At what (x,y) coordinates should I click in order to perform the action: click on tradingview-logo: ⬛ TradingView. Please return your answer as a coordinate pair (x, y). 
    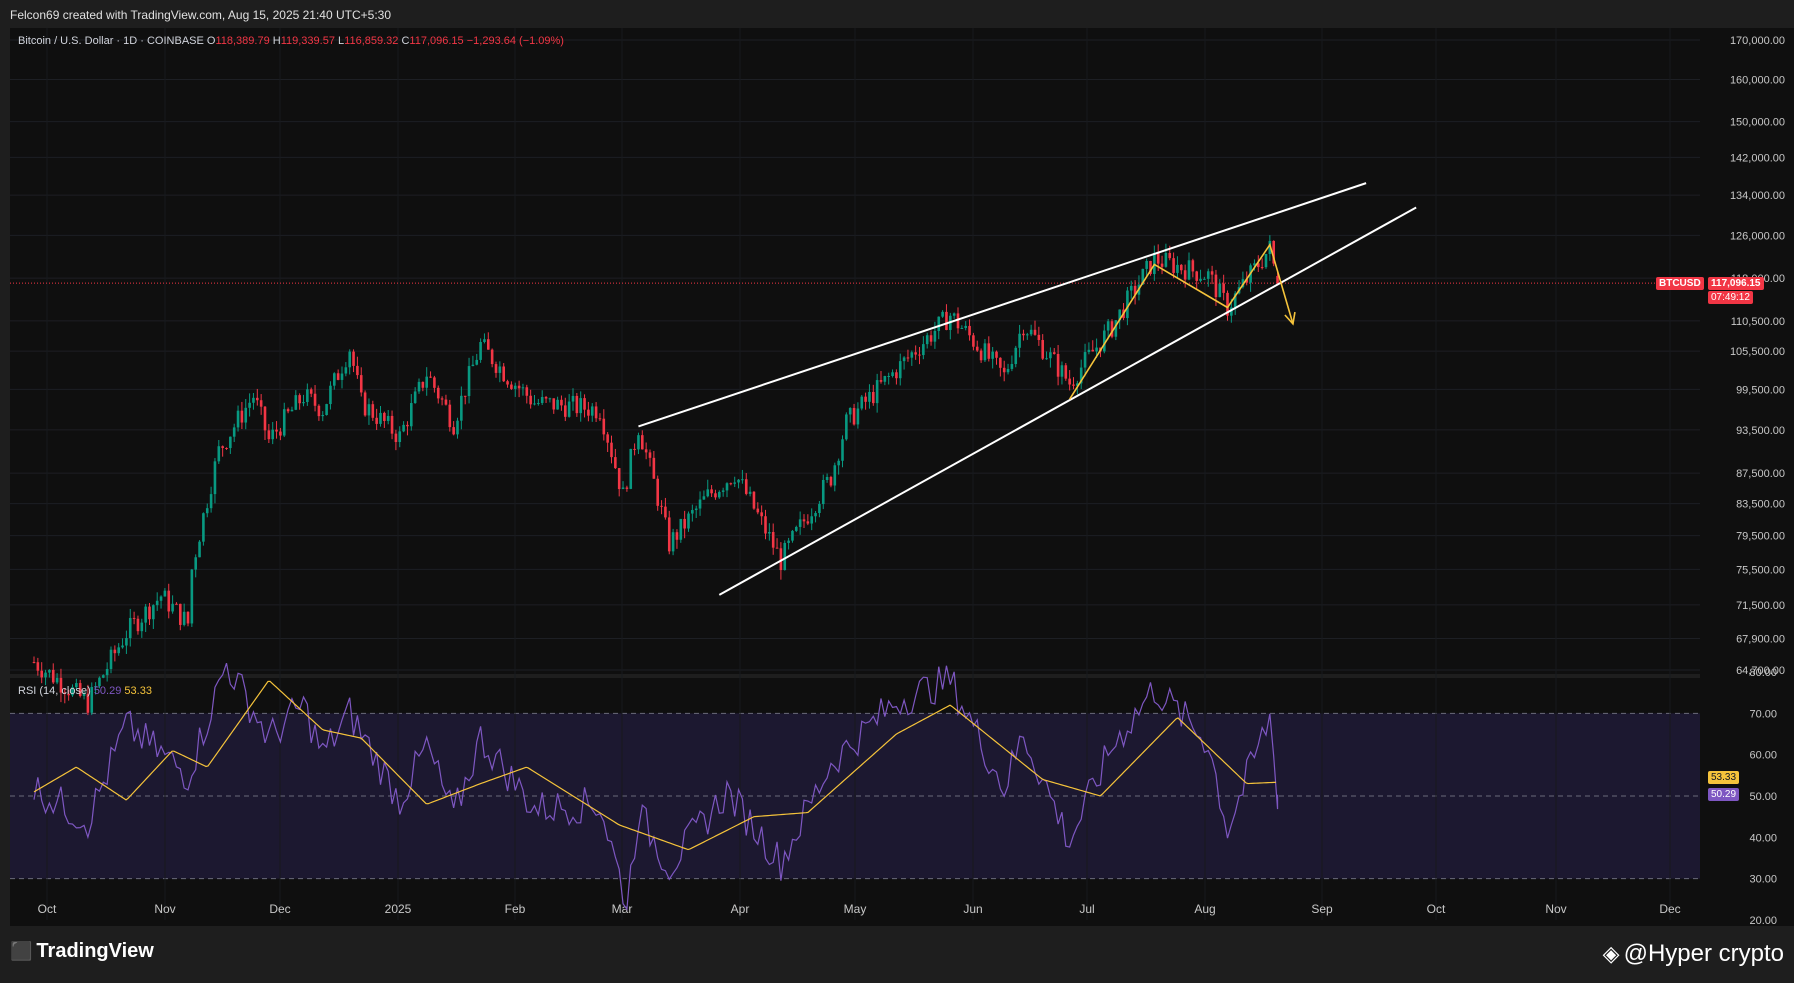
    Looking at the image, I should click on (82, 951).